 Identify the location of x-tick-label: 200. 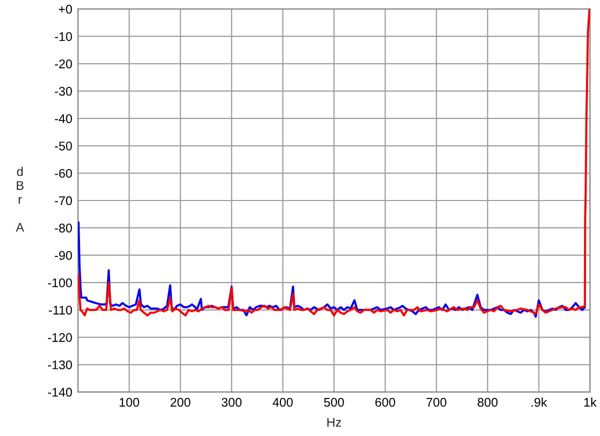
(180, 402).